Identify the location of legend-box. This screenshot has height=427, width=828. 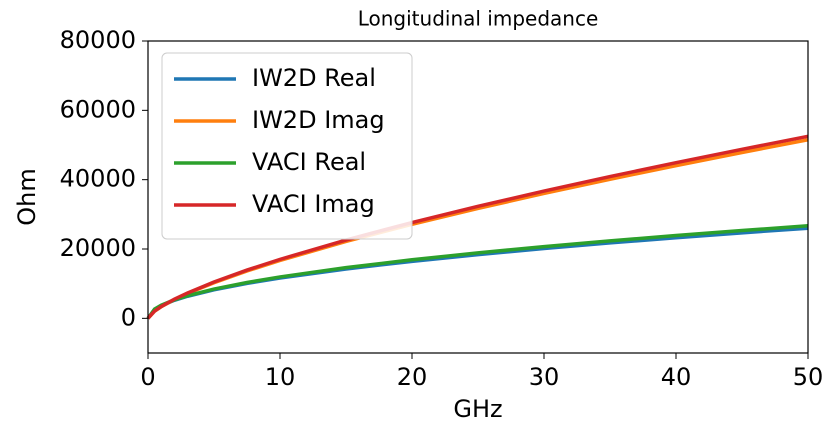
(287, 146).